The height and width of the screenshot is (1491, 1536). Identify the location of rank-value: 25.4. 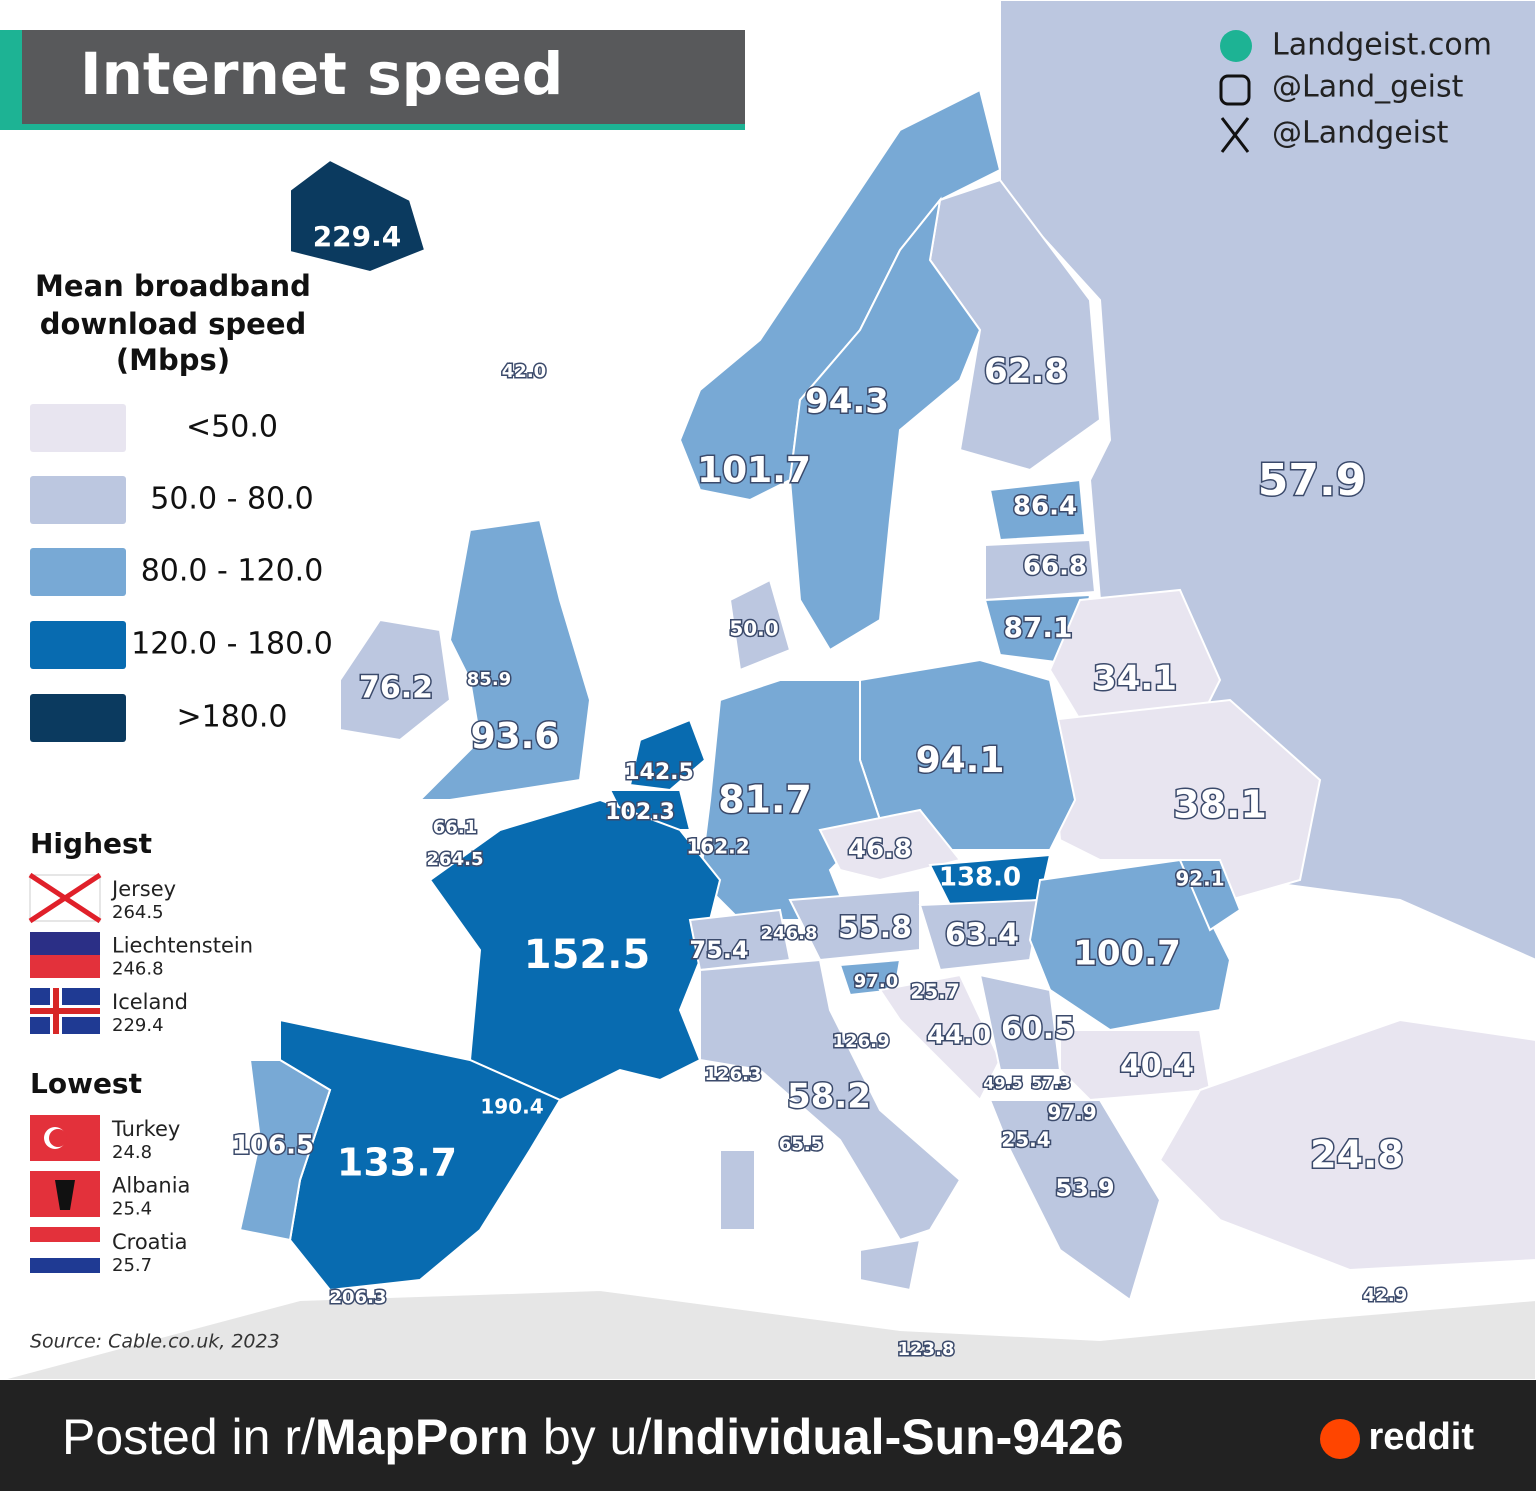
(132, 1209).